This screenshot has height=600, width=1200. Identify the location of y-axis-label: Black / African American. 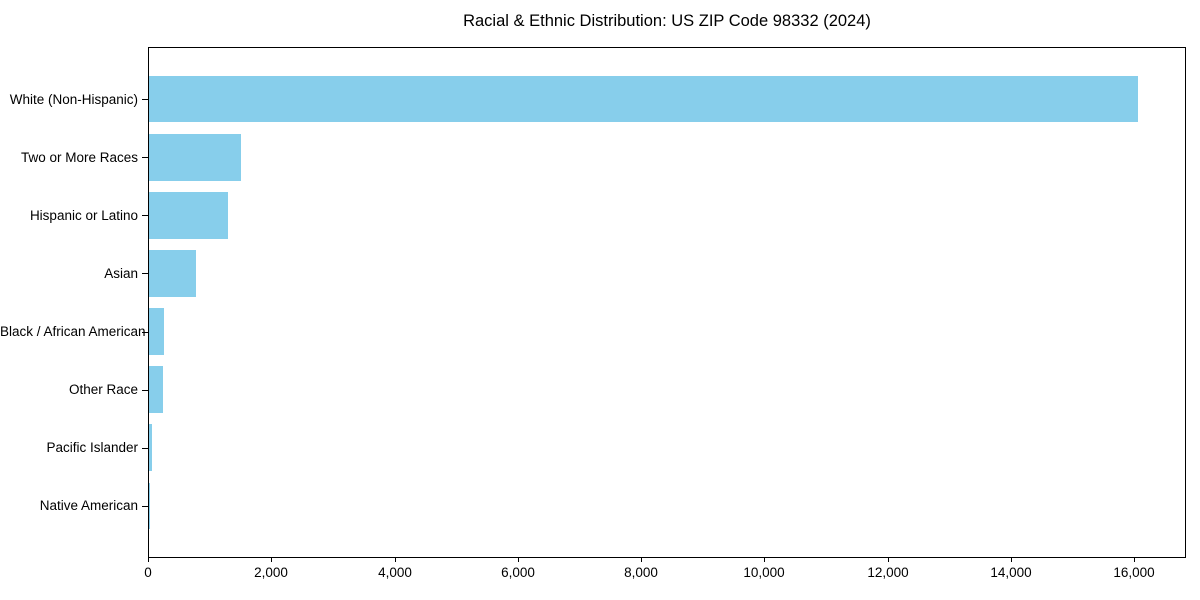
(73, 331).